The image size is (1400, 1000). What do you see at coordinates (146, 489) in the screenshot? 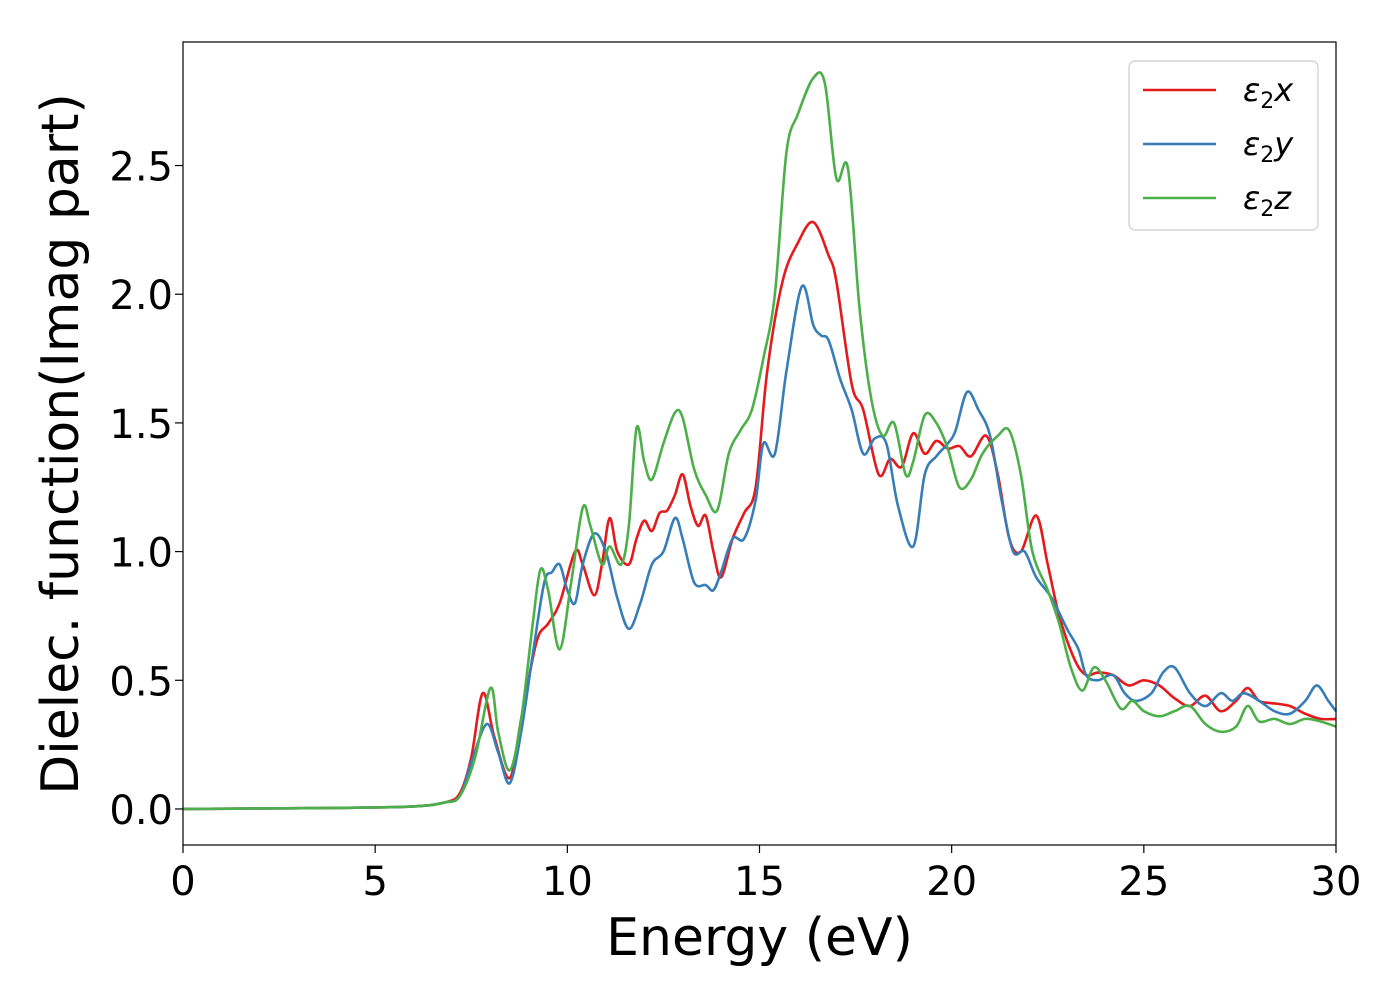
I see `y-axis-ticks: 0.0 0.5 1.0 1.5 2.0 2.5` at bounding box center [146, 489].